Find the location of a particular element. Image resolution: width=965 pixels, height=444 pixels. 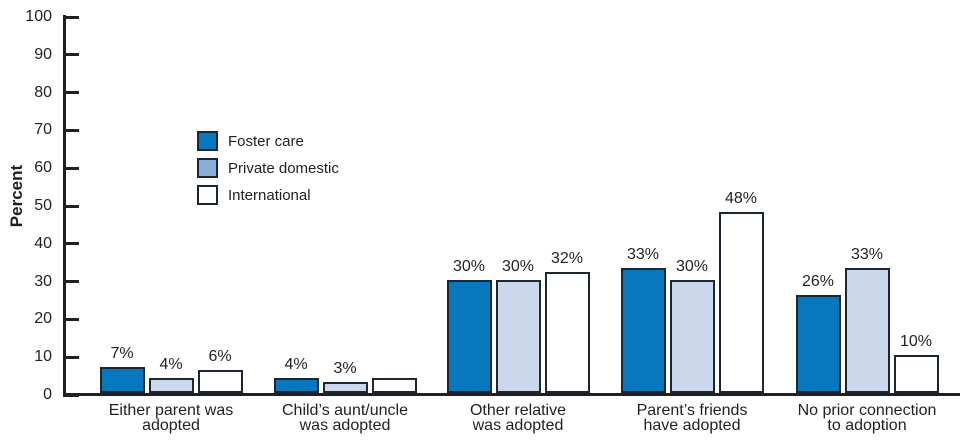

legend-item-private-domestic: Private domestic is located at coordinates (268, 168).